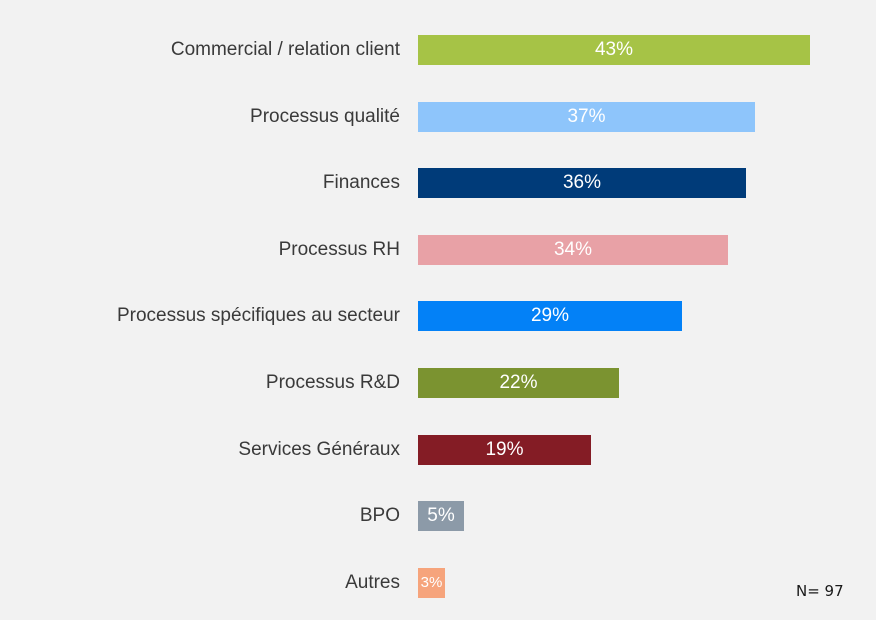  I want to click on category-label: Commercial / relation client, so click(285, 49).